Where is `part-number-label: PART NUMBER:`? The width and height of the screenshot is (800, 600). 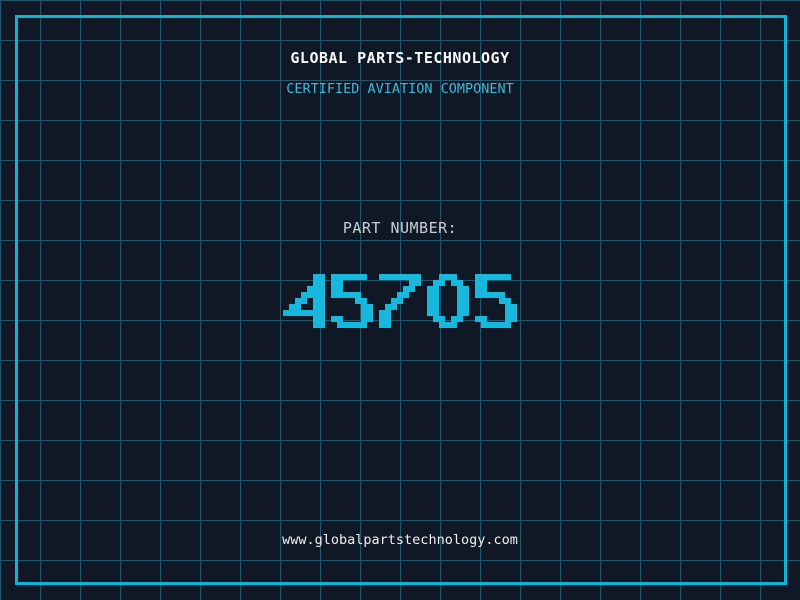 part-number-label: PART NUMBER: is located at coordinates (400, 228).